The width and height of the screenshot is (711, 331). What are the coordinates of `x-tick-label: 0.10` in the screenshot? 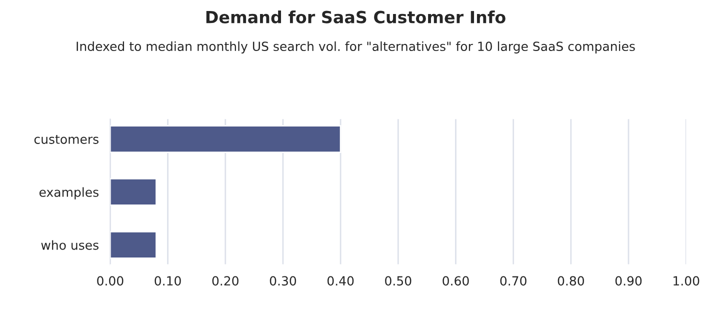 It's located at (167, 281).